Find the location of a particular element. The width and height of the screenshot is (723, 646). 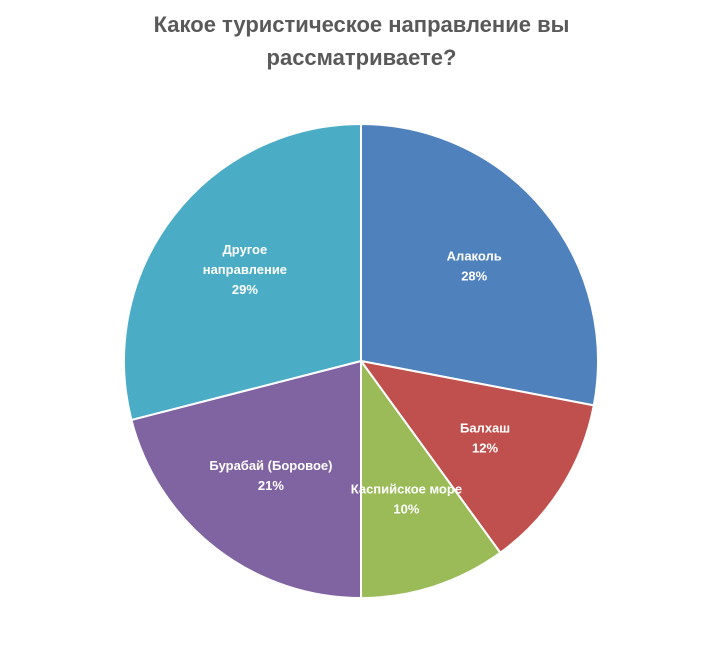

pie-slice-value-1: 12% is located at coordinates (485, 448).